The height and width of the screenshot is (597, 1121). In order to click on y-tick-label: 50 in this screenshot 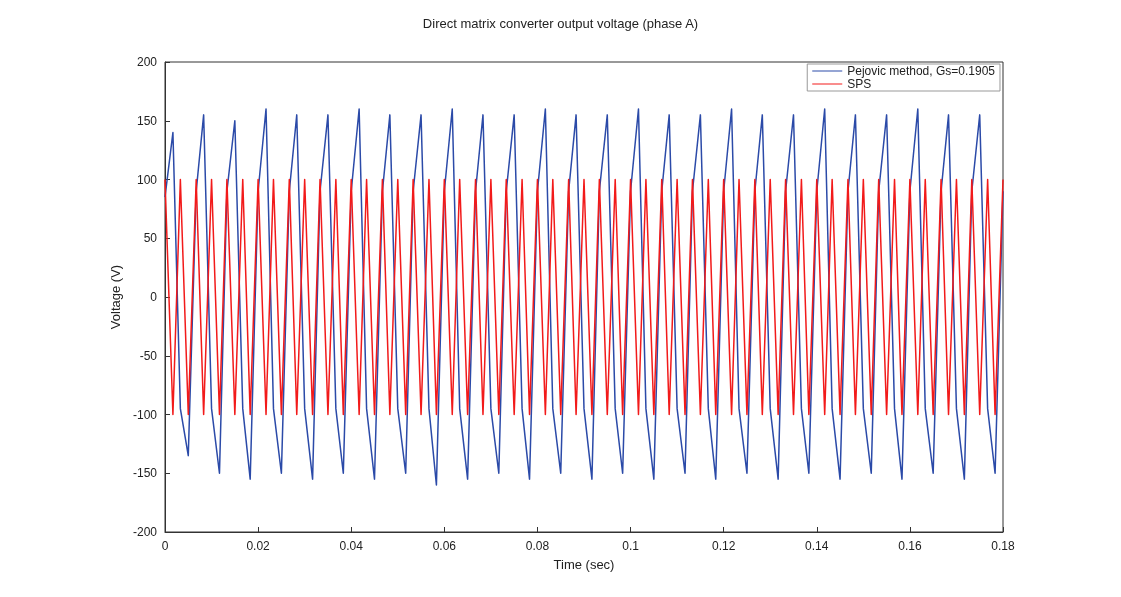, I will do `click(150, 238)`.